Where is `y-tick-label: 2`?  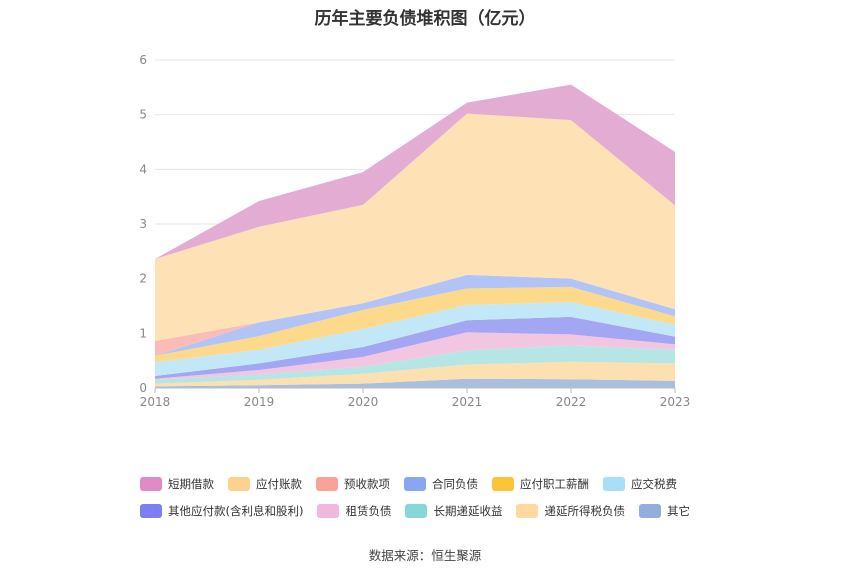
y-tick-label: 2 is located at coordinates (143, 279).